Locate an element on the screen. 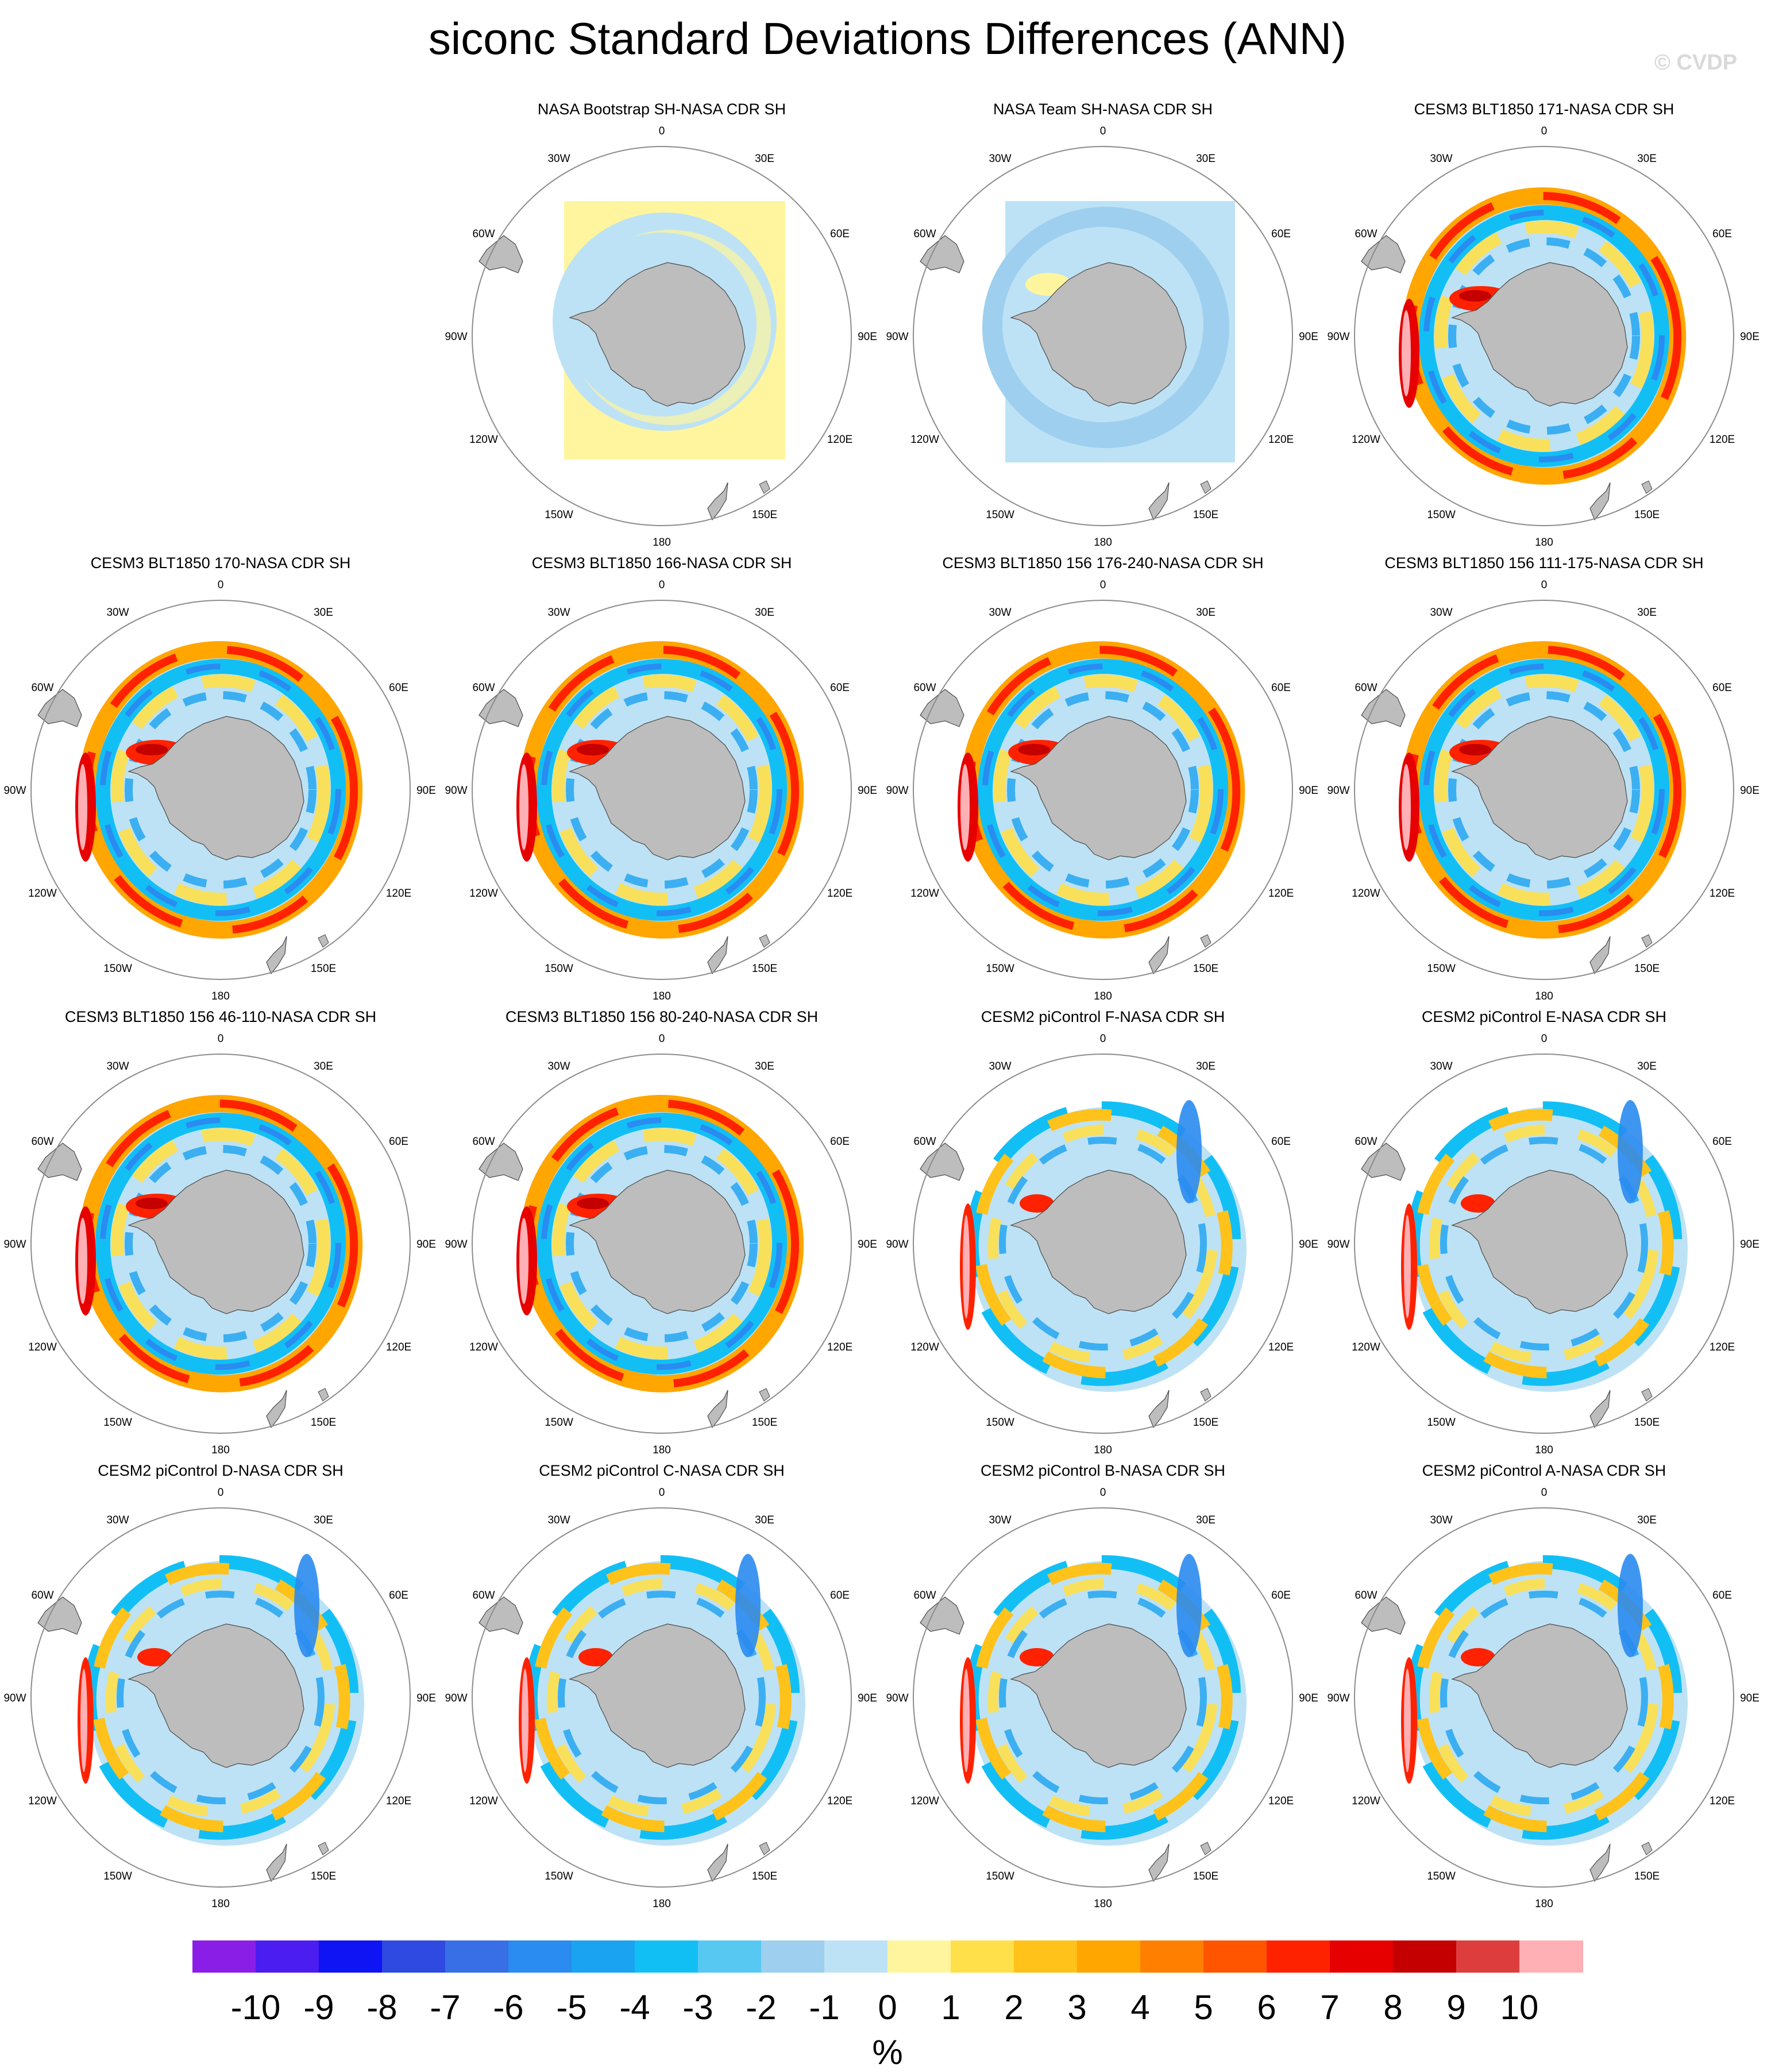 This screenshot has width=1775, height=2072. colorbar-tick-label: -6 is located at coordinates (508, 2007).